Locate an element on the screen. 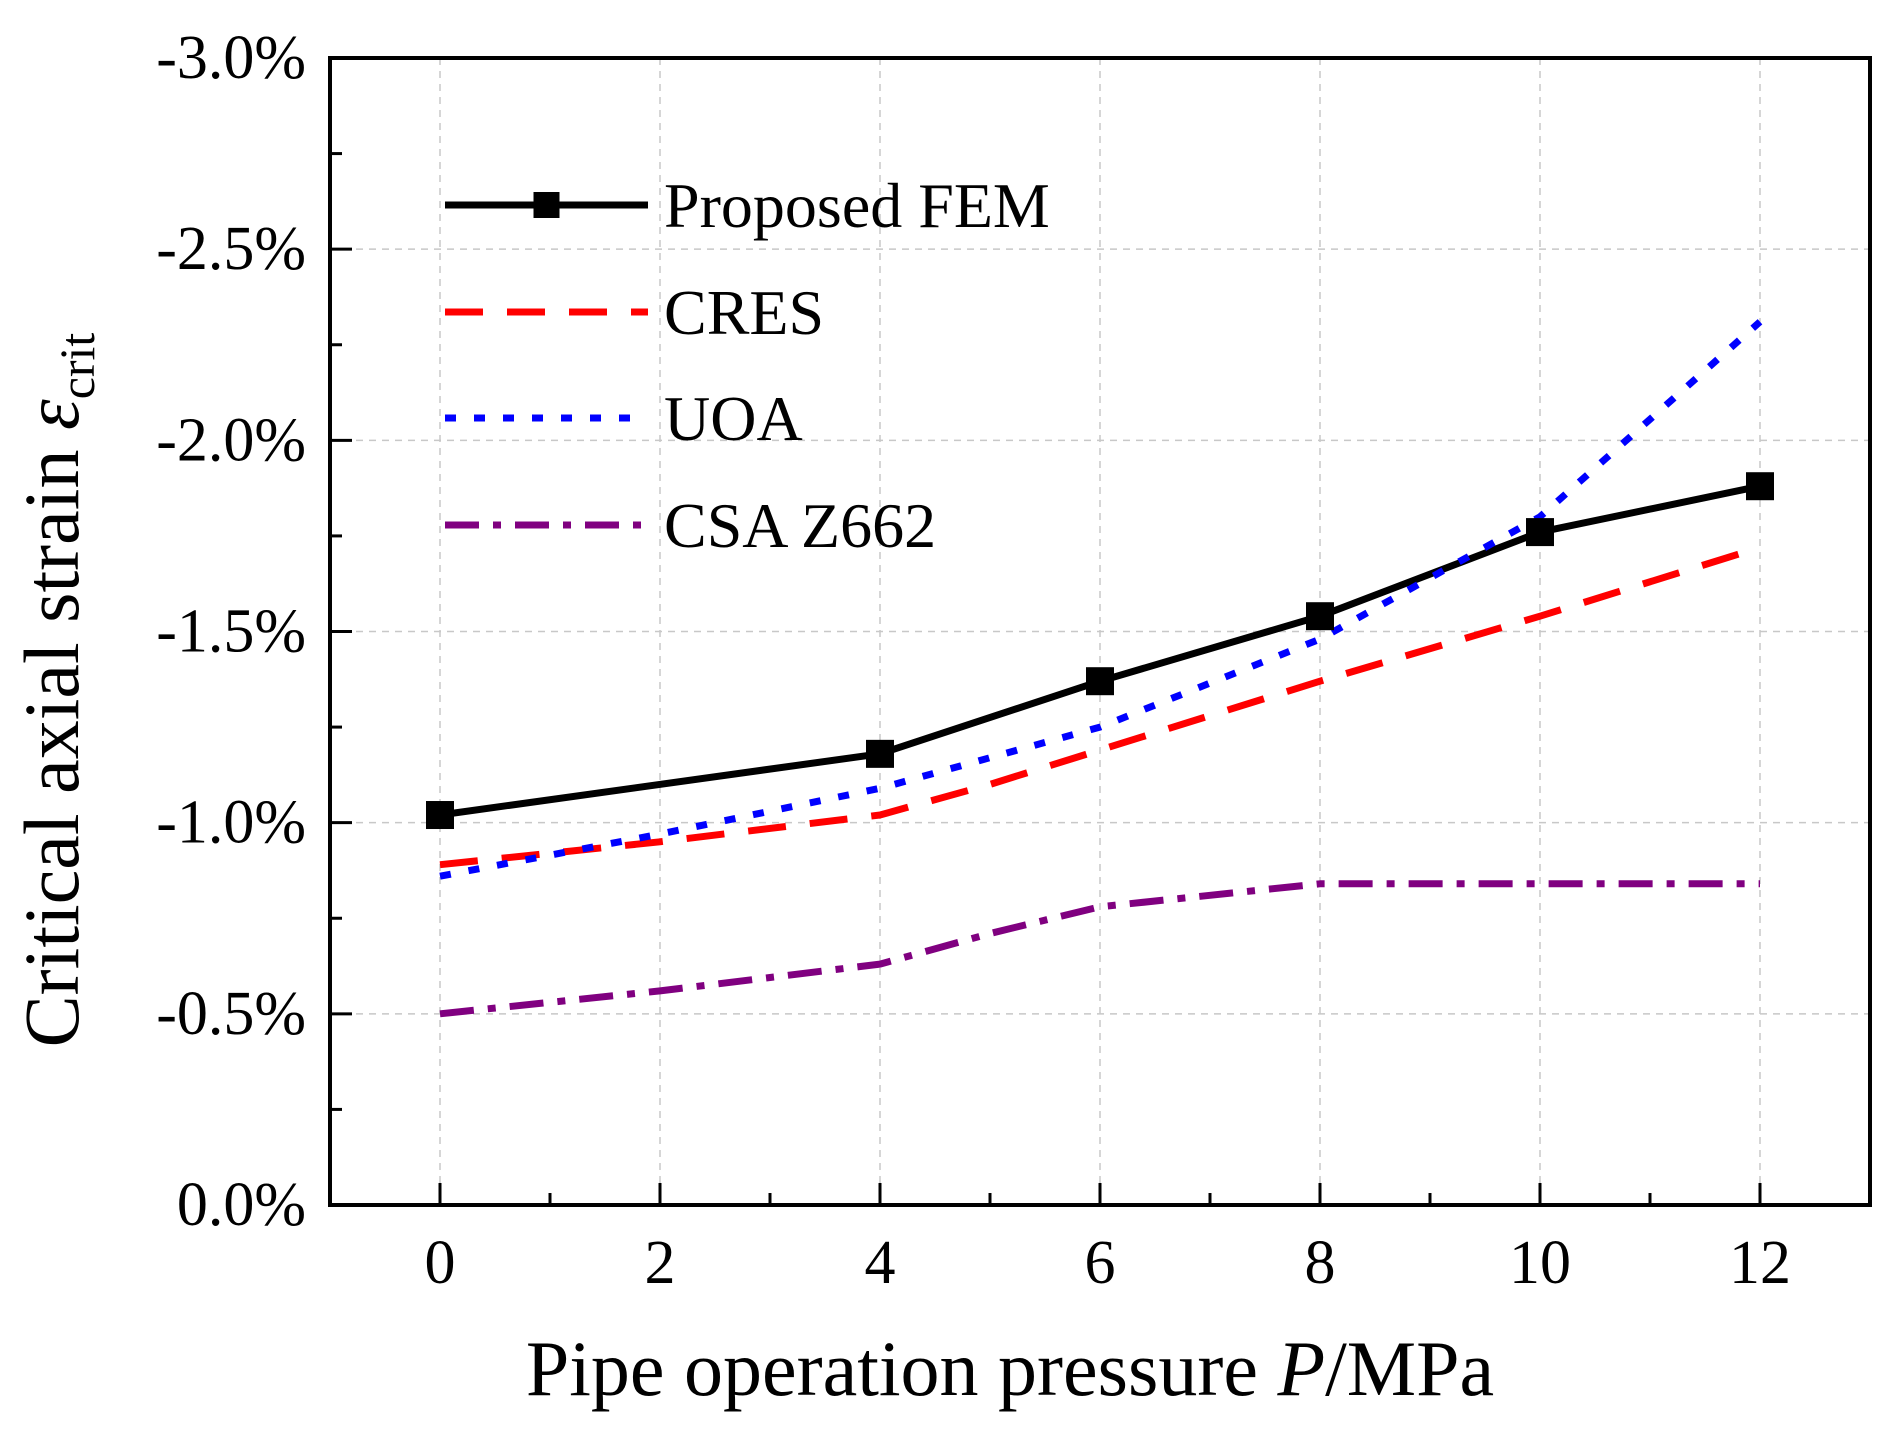  legend-marker is located at coordinates (546, 205).